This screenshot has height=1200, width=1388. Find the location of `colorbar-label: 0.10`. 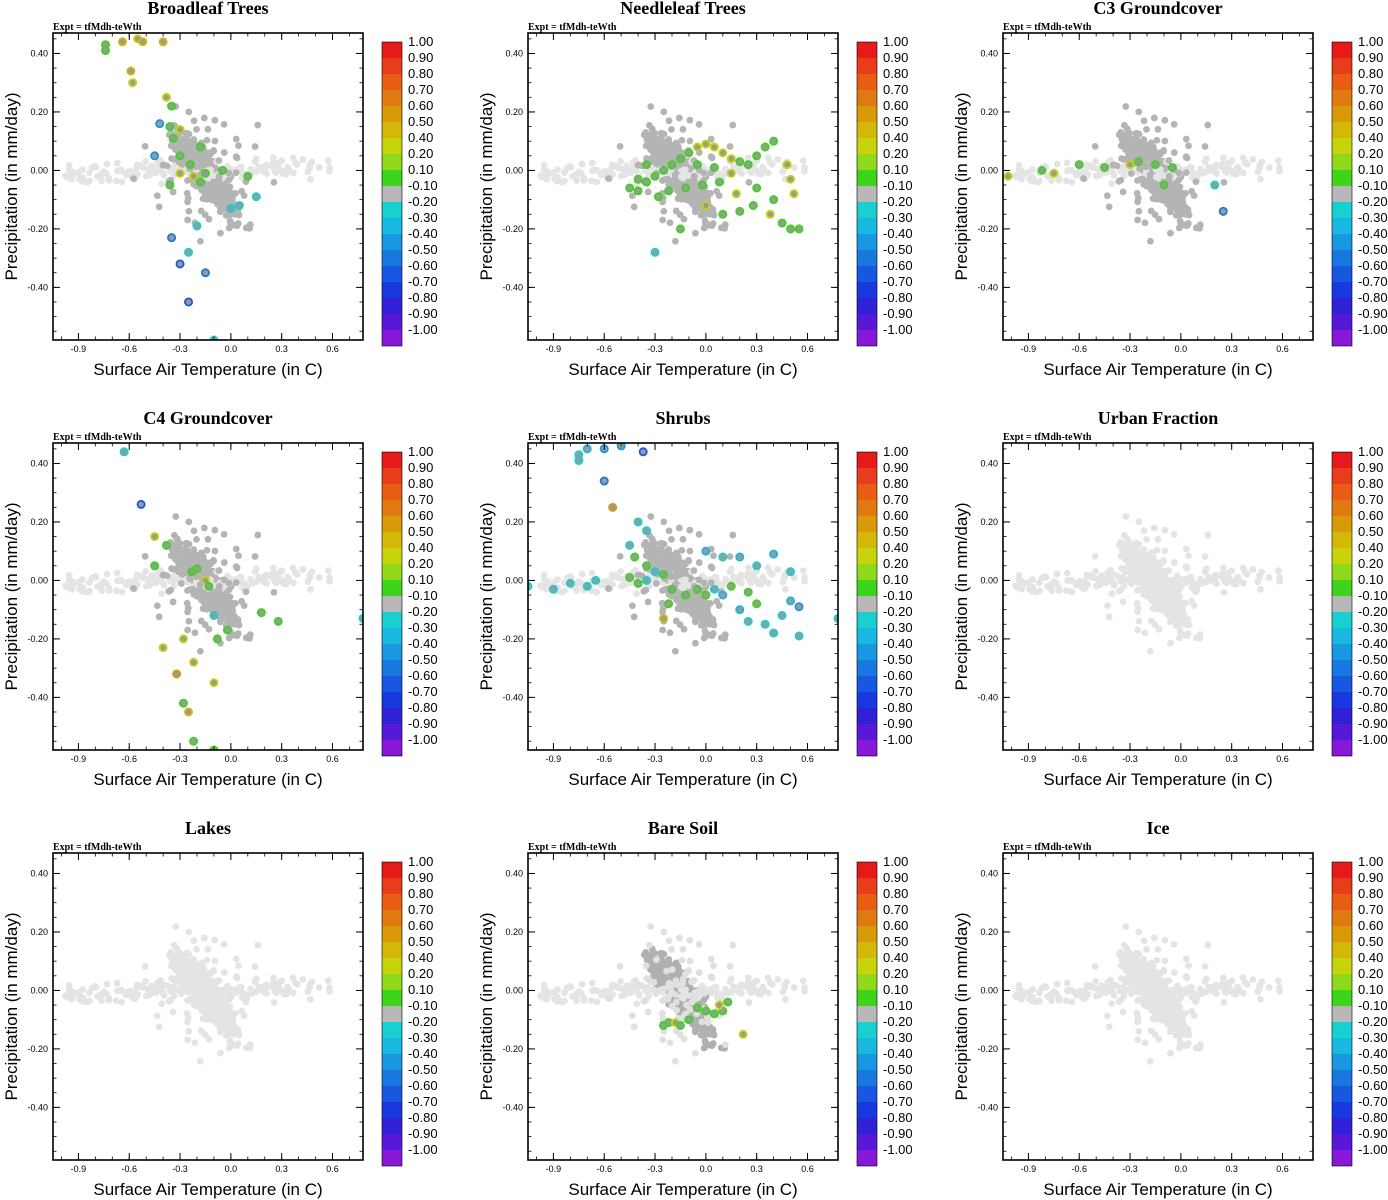

colorbar-label: 0.10 is located at coordinates (420, 579).